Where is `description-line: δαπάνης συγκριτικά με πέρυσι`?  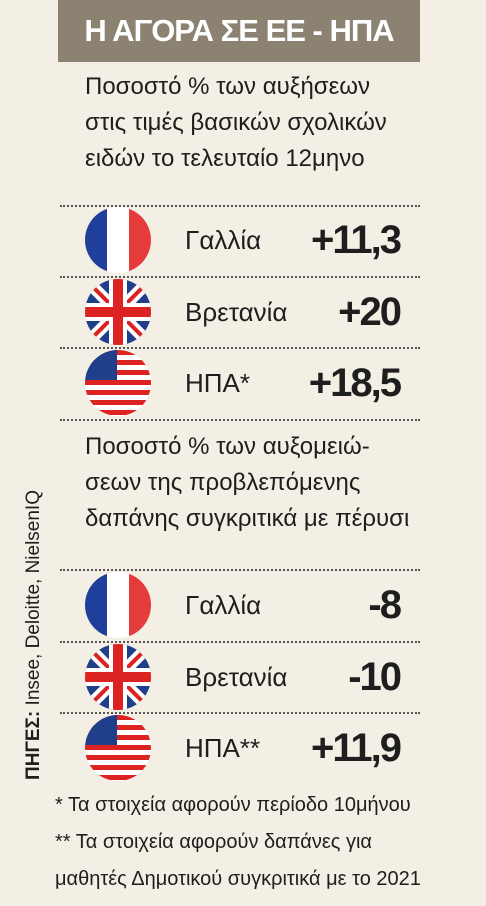
description-line: δαπάνης συγκριτικά με πέρυσι is located at coordinates (247, 518).